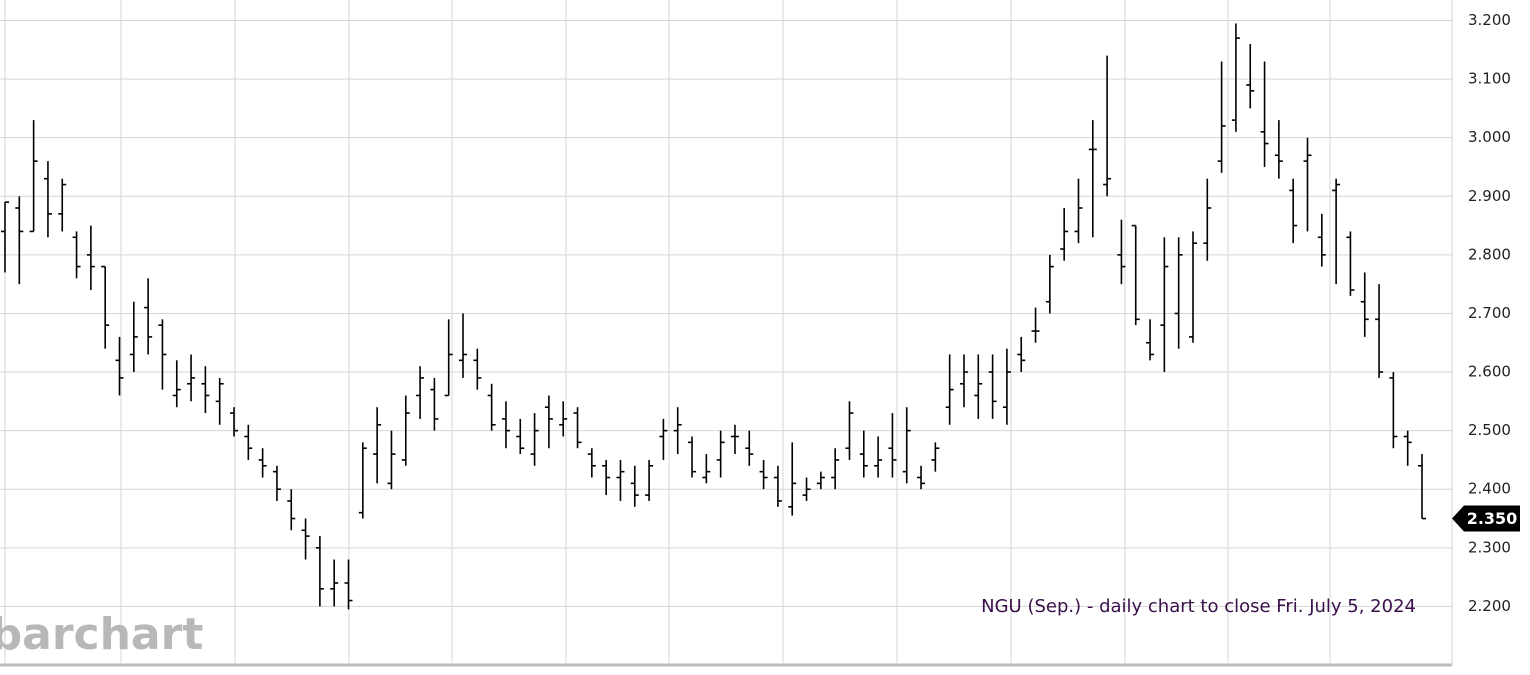 The image size is (1530, 675). Describe the element at coordinates (1489, 606) in the screenshot. I see `y-tick-label: 2.200` at that location.